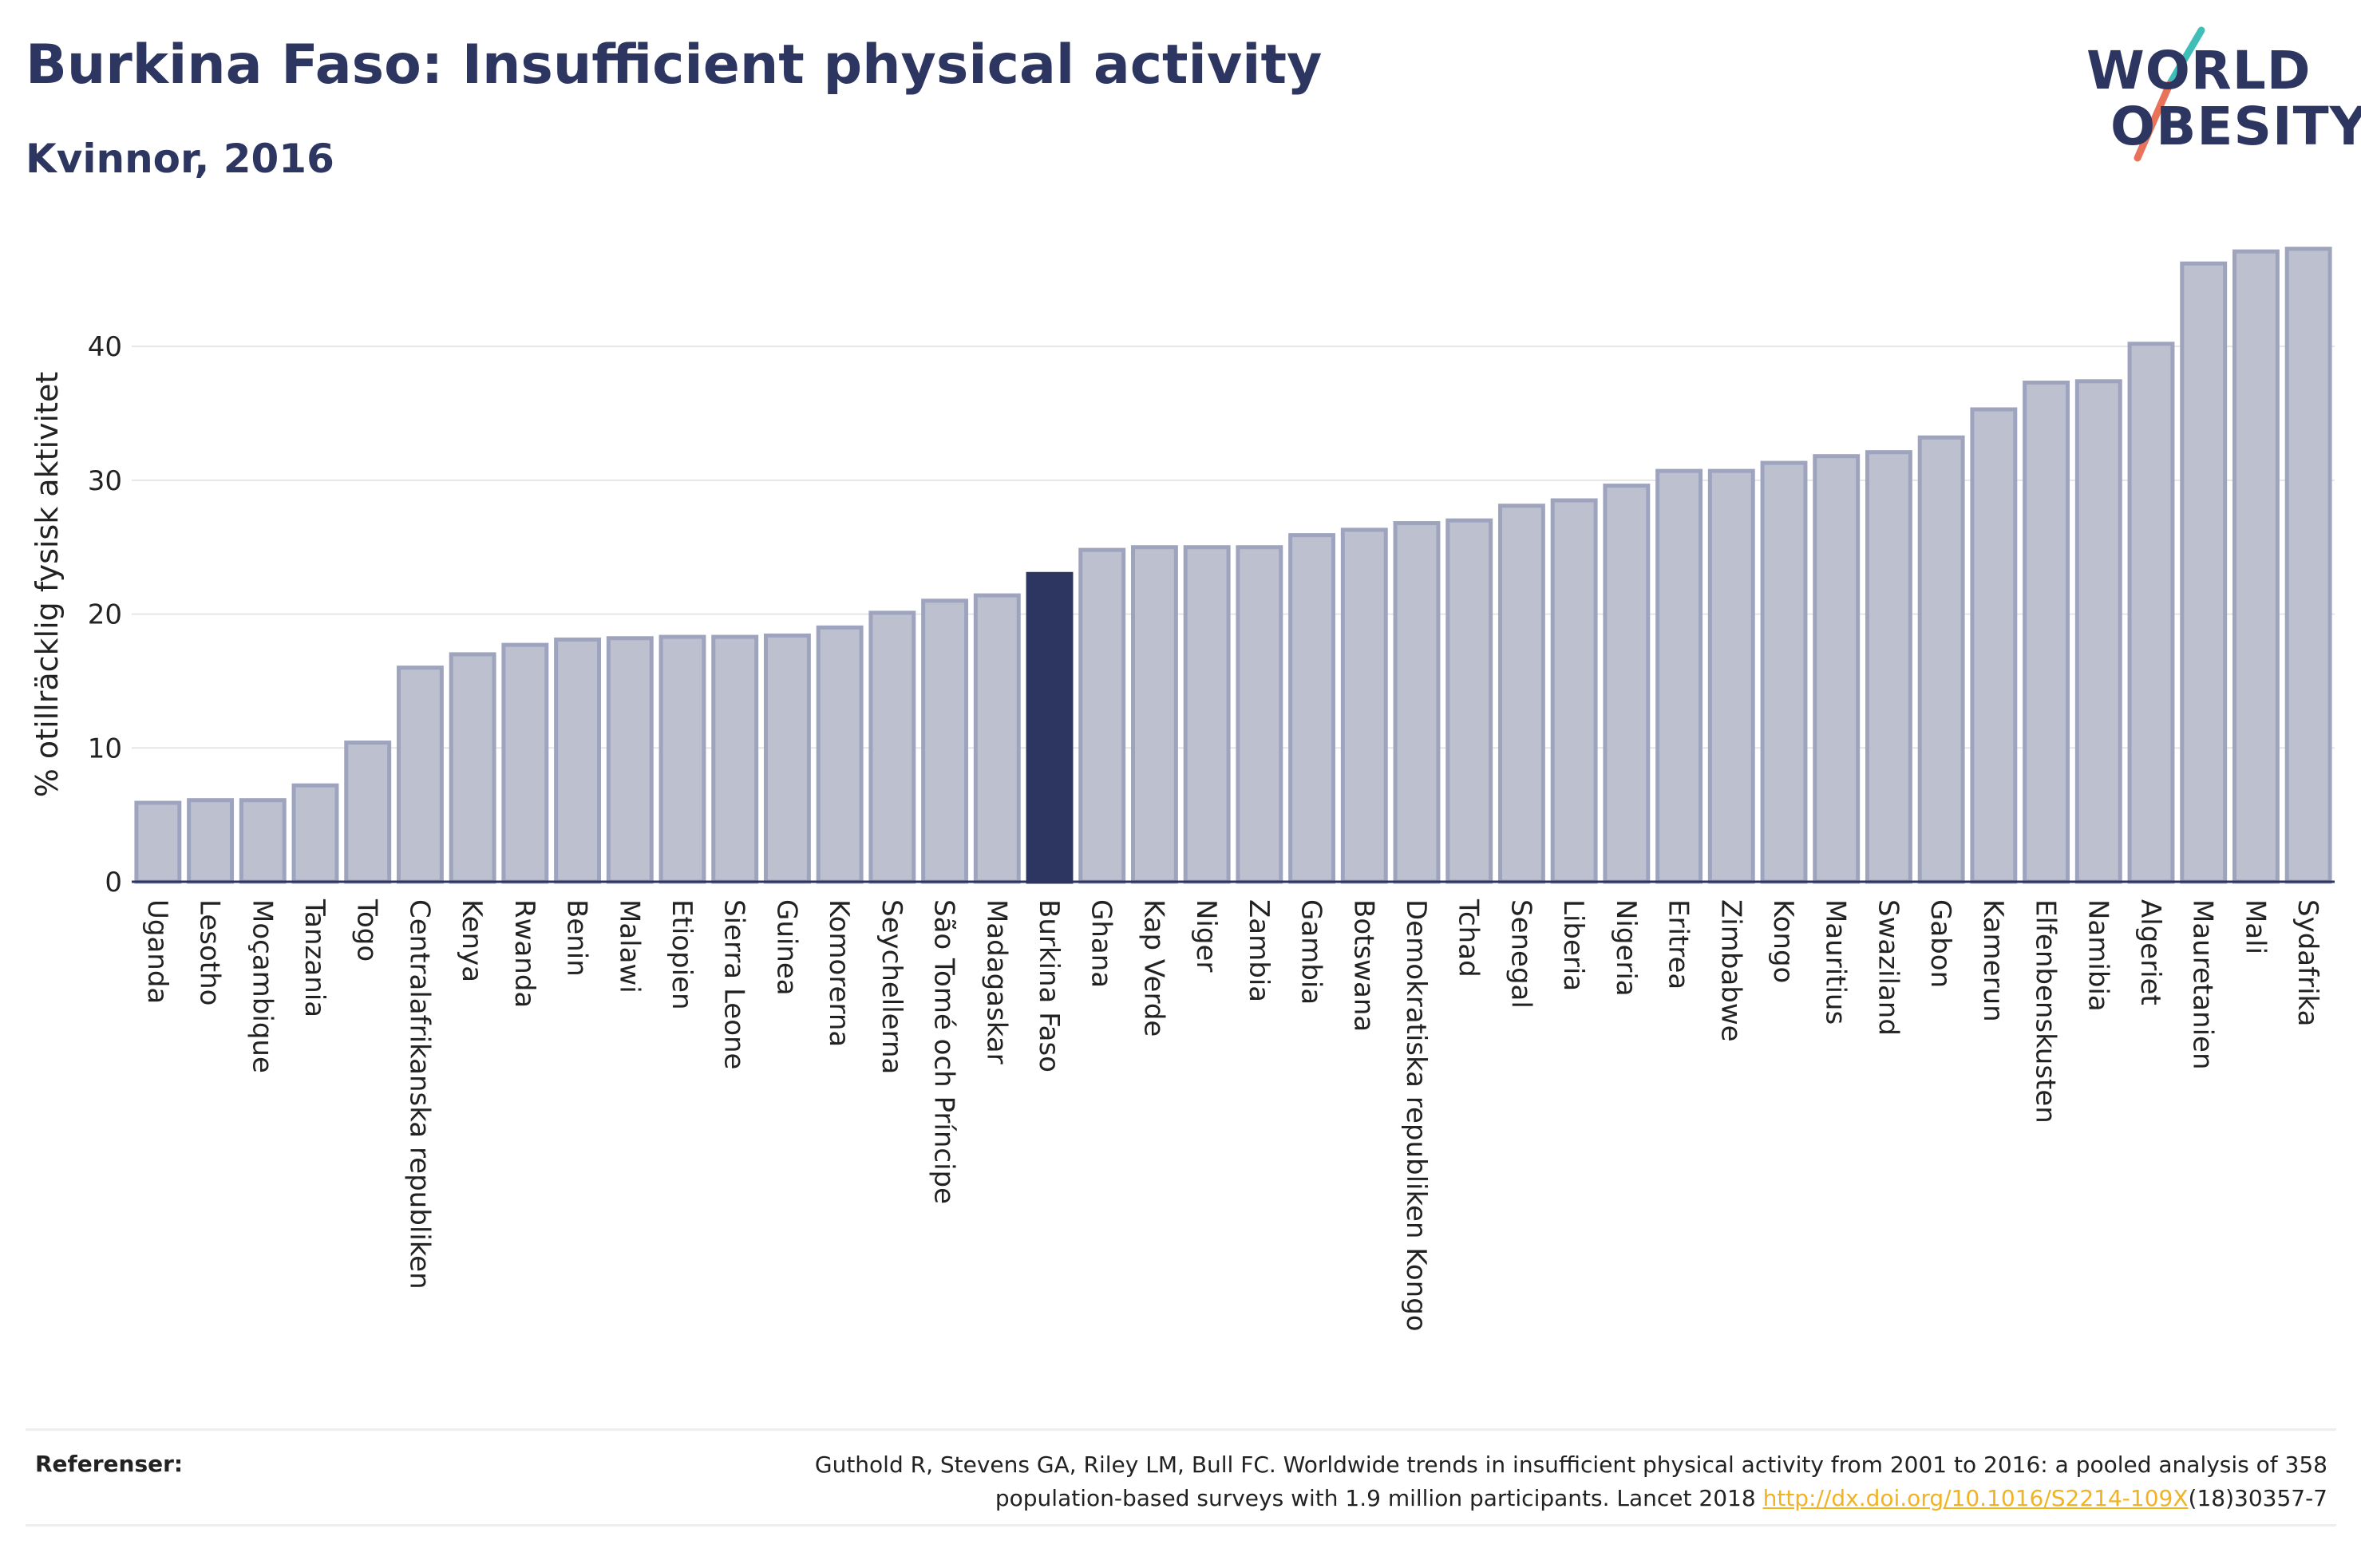 Image resolution: width=2361 pixels, height=1568 pixels. What do you see at coordinates (786, 947) in the screenshot?
I see `x-tick-label: Guinea` at bounding box center [786, 947].